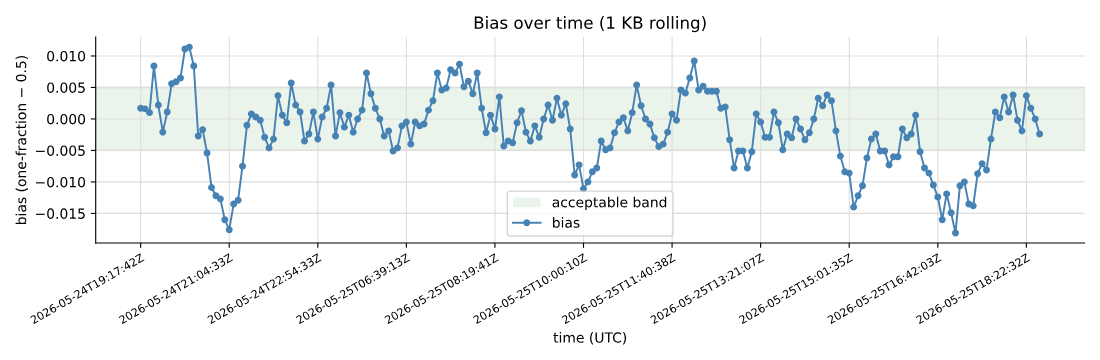 The width and height of the screenshot is (1100, 360). I want to click on legend-label: acceptable band, so click(609, 203).